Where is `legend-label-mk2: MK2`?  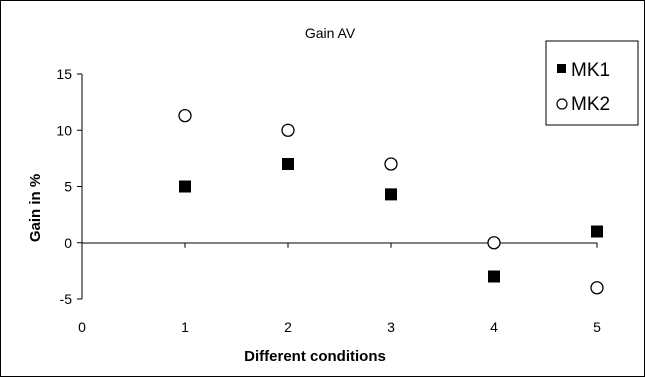
legend-label-mk2: MK2 is located at coordinates (590, 104).